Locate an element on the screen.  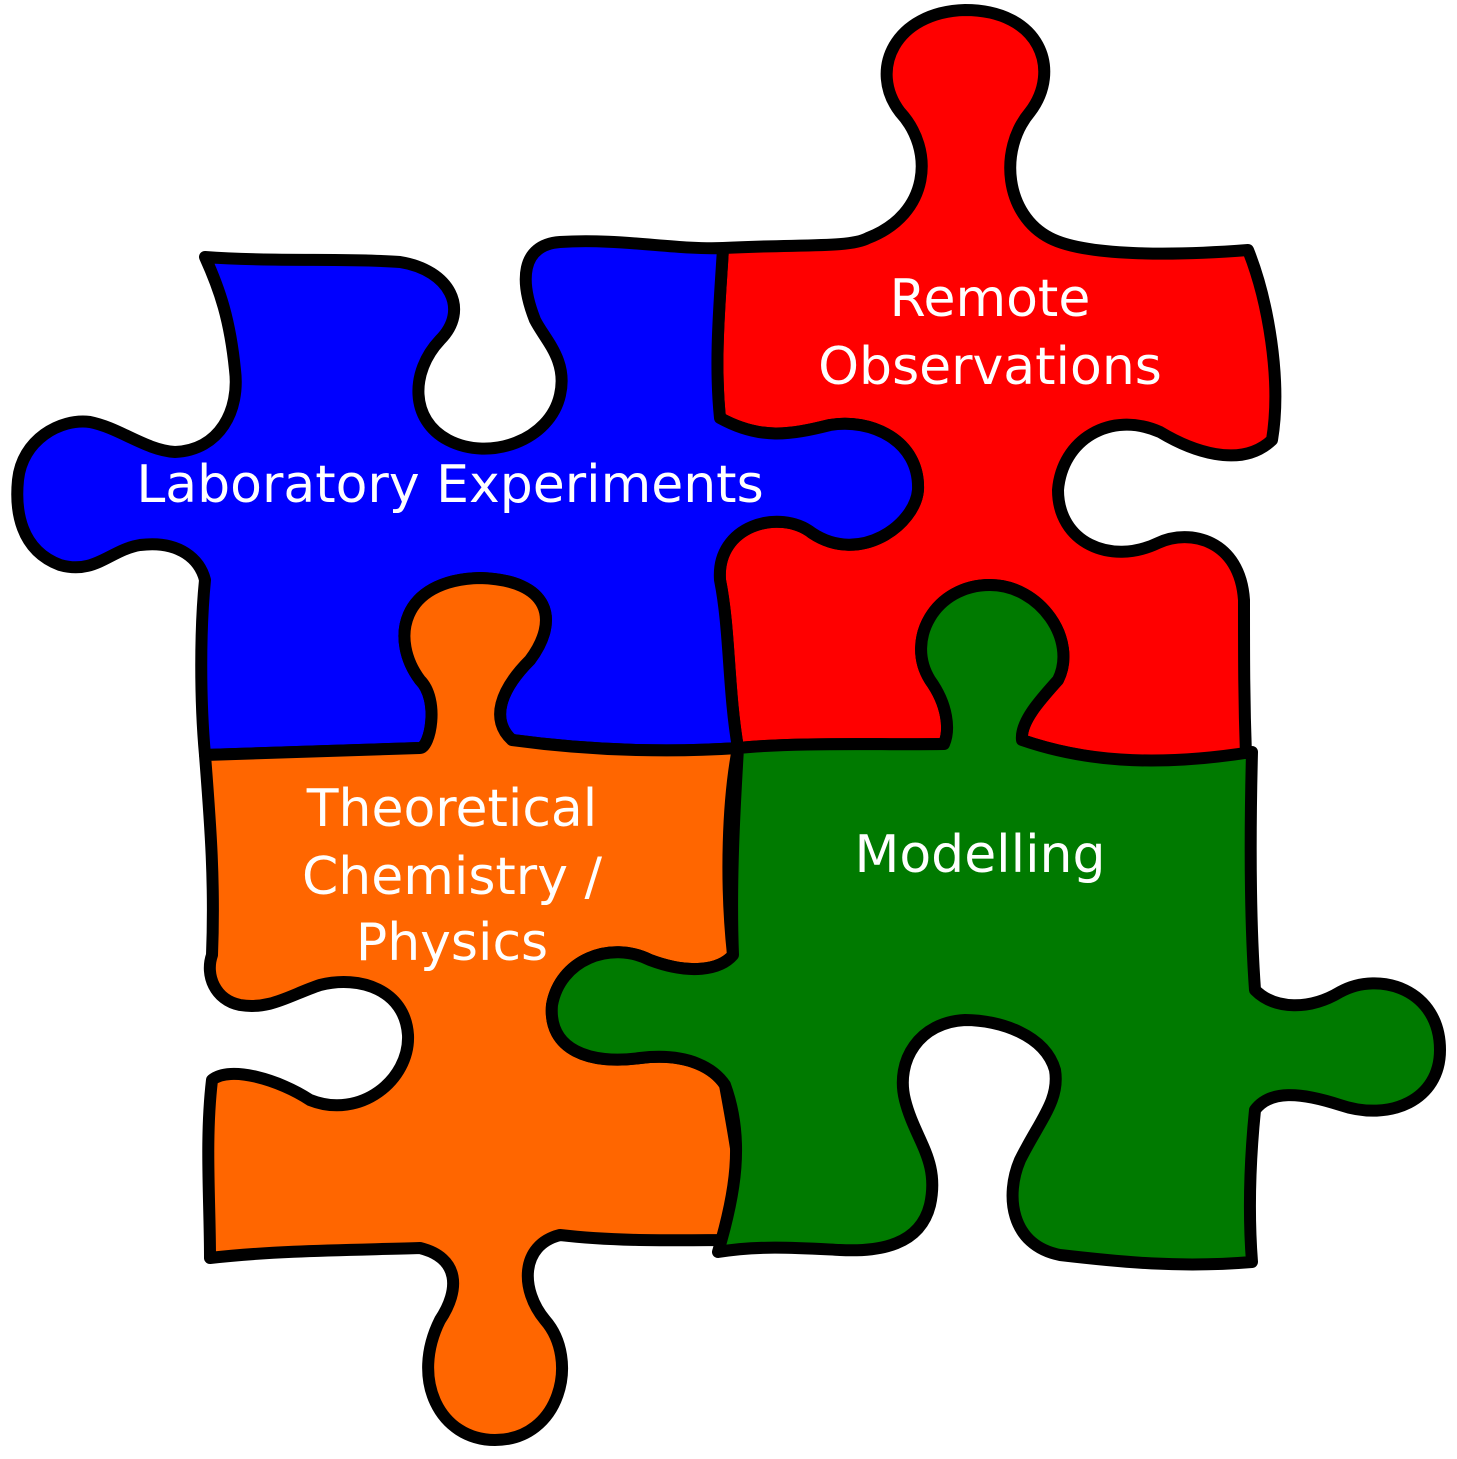
modelling-label-line-1: Modelling is located at coordinates (980, 855).